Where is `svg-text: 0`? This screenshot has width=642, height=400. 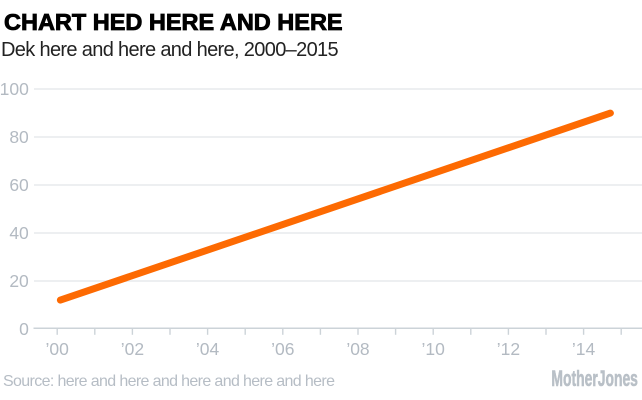
svg-text: 0 is located at coordinates (24, 329).